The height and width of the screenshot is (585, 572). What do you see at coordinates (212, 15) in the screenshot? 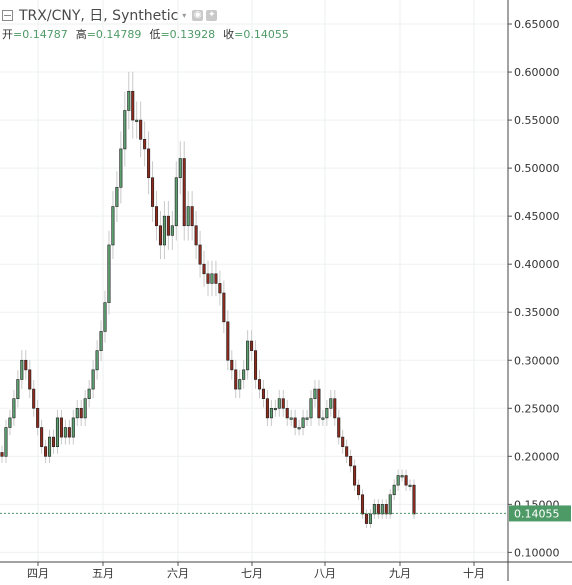
I see `settings-icon: ✦` at bounding box center [212, 15].